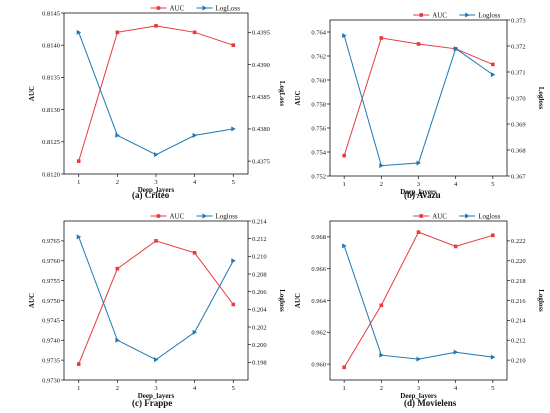 The width and height of the screenshot is (550, 413). Describe the element at coordinates (318, 152) in the screenshot. I see `y-tick-label: 0.754` at that location.